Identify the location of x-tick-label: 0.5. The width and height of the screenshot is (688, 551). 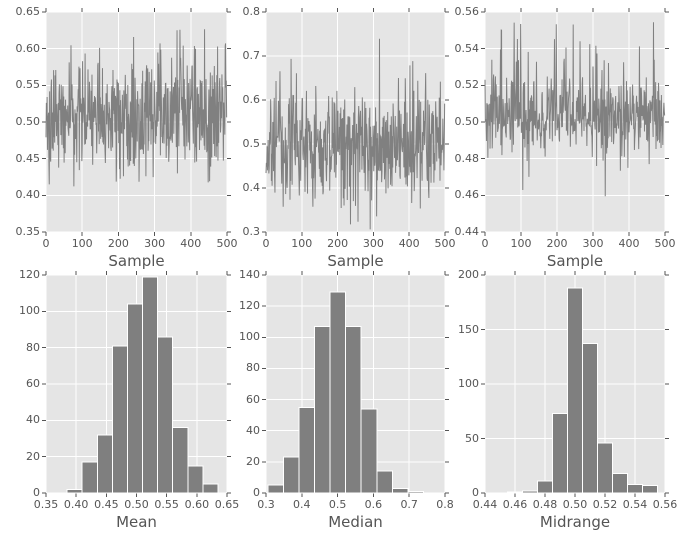
(337, 504).